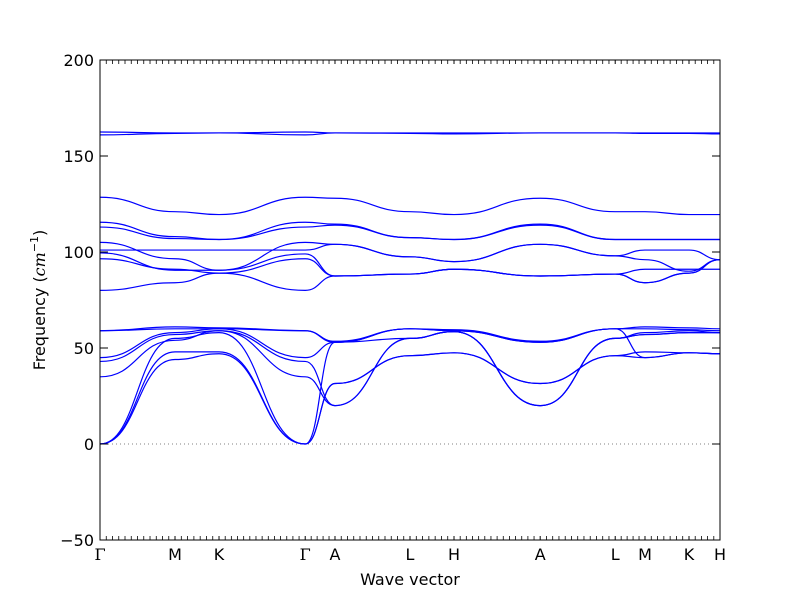 This screenshot has height=600, width=800. What do you see at coordinates (78, 252) in the screenshot?
I see `y-tick-label: 100` at bounding box center [78, 252].